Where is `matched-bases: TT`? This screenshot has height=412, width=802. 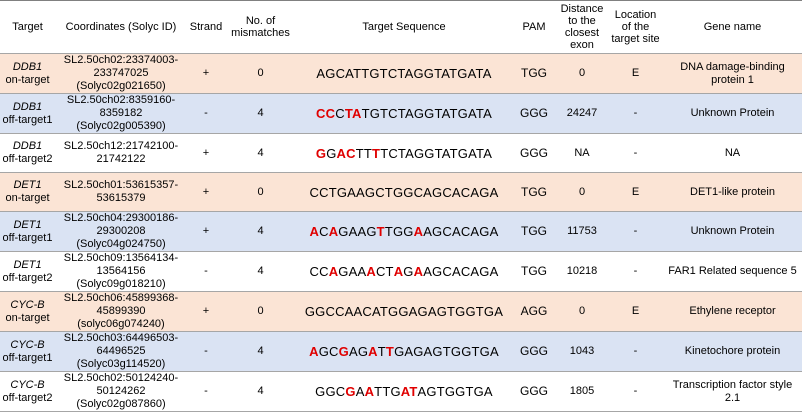 matched-bases: TT is located at coordinates (364, 153).